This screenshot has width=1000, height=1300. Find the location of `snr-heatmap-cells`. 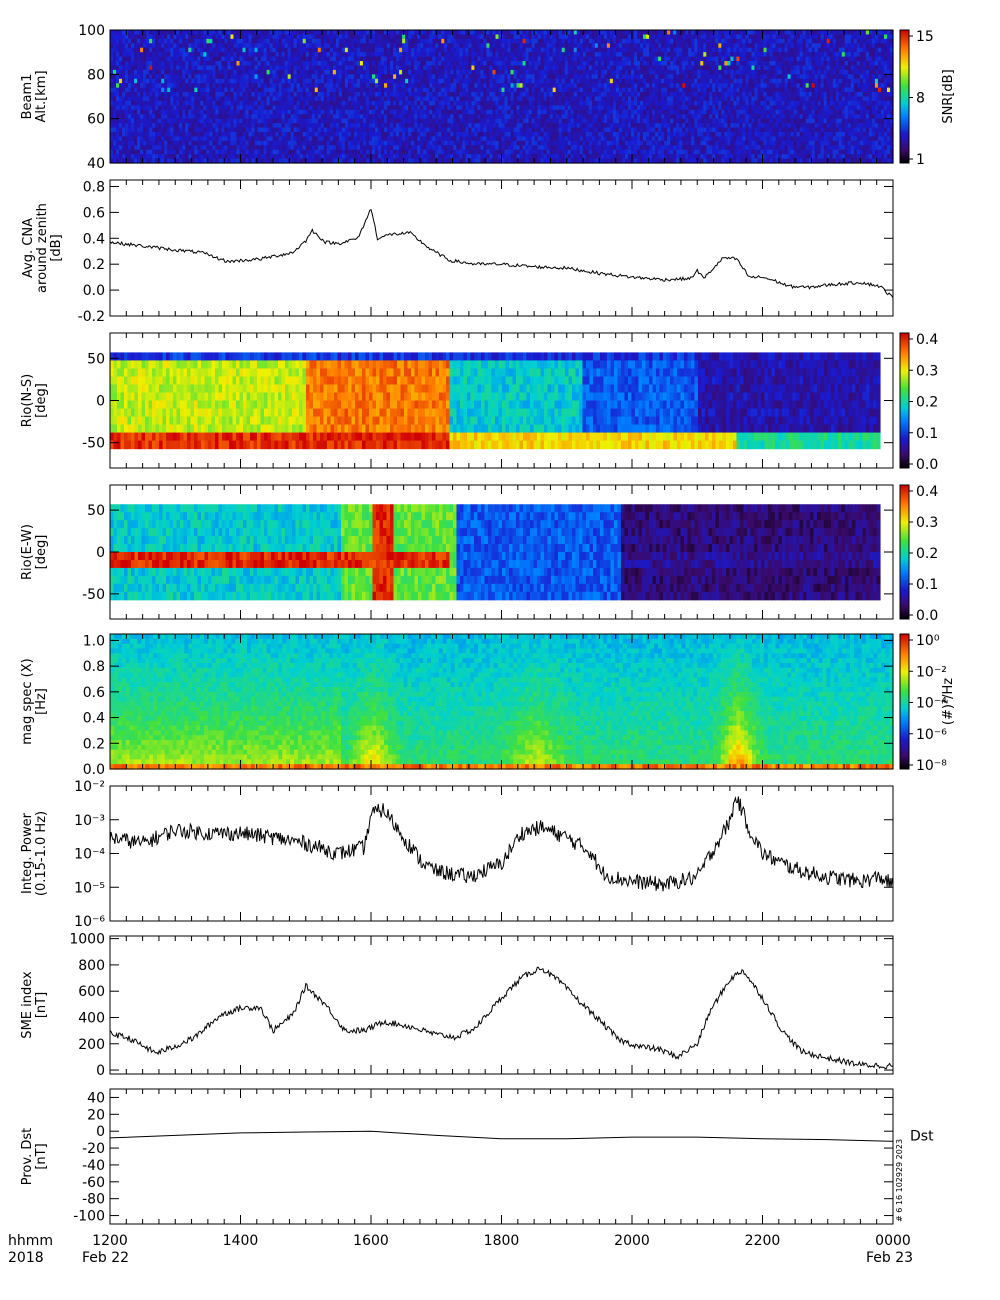

snr-heatmap-cells is located at coordinates (502, 97).